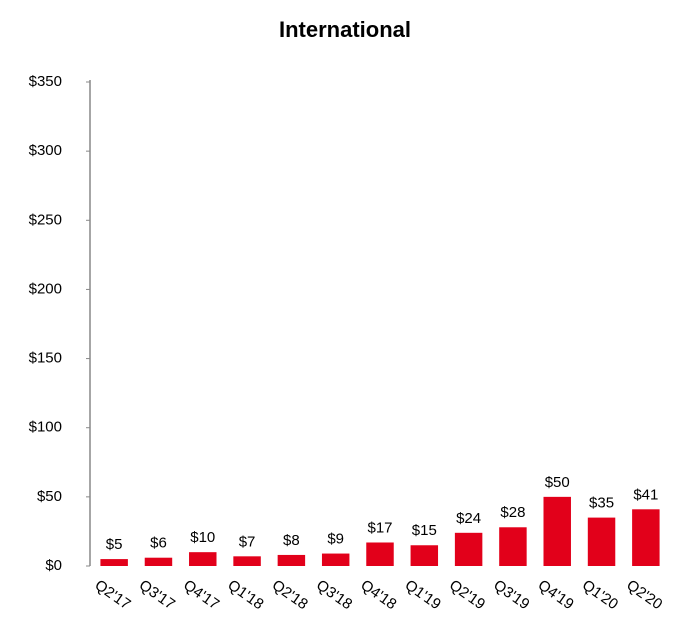 Image resolution: width=692 pixels, height=640 pixels. What do you see at coordinates (45, 358) in the screenshot?
I see `y-tick-label: $150` at bounding box center [45, 358].